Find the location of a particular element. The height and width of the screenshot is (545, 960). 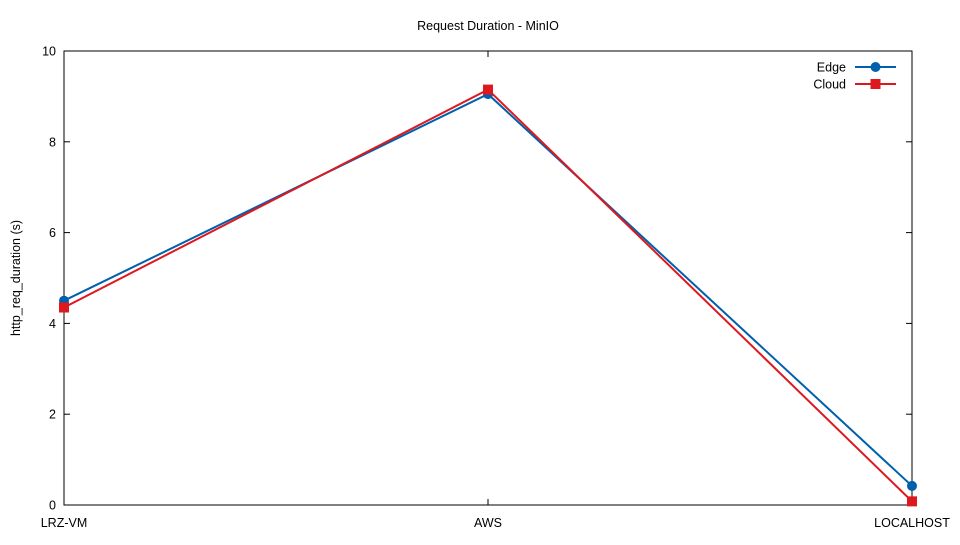

x-tick-label: AWS is located at coordinates (488, 523).